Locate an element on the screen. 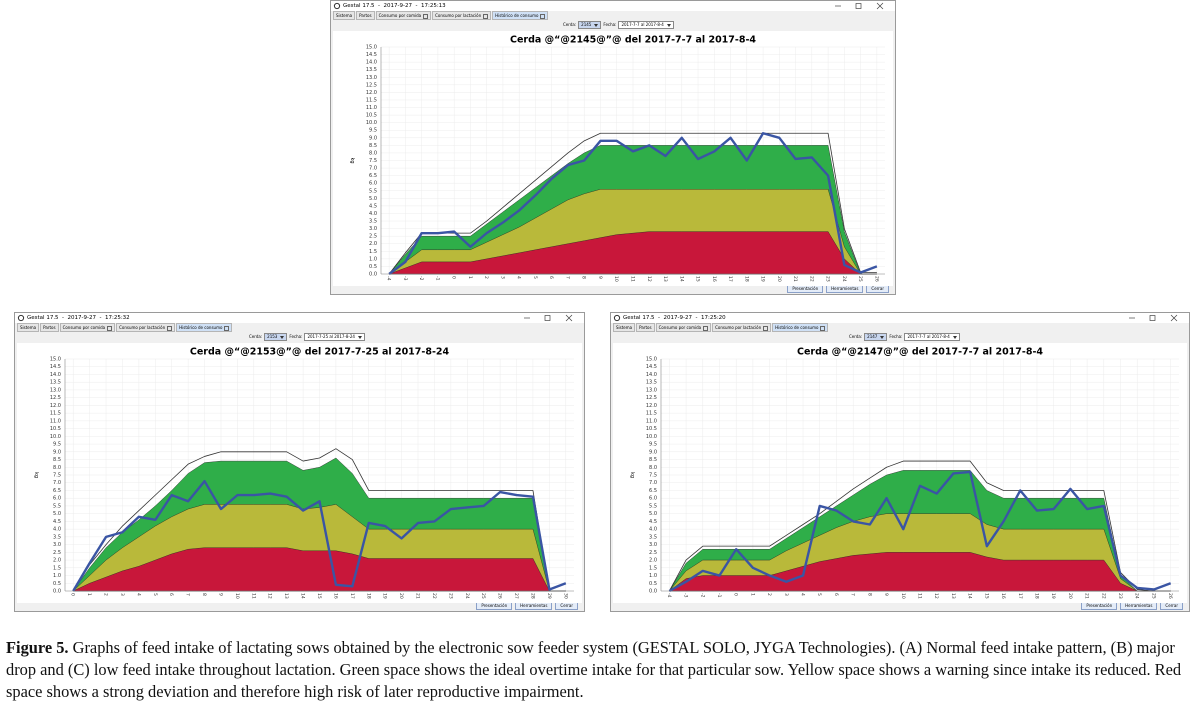 Image resolution: width=1200 pixels, height=704 pixels. tab-label: Consumo por comida is located at coordinates (84, 327).